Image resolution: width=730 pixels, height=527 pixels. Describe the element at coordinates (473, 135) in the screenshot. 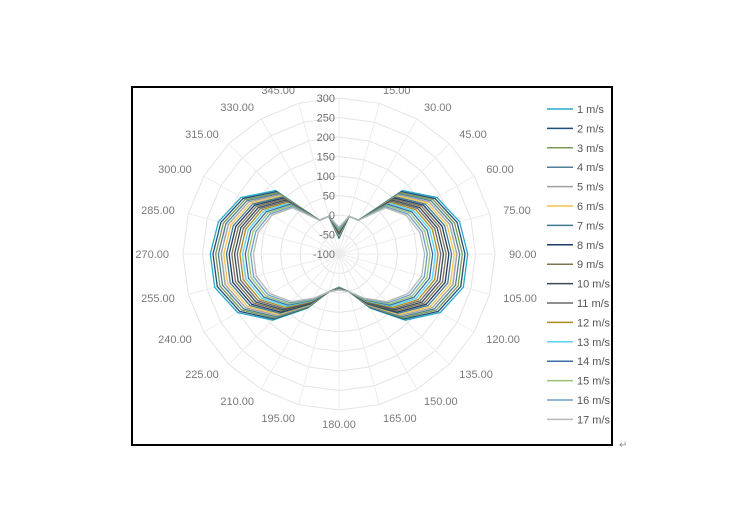

I see `angle-tick-label: 45.00` at that location.